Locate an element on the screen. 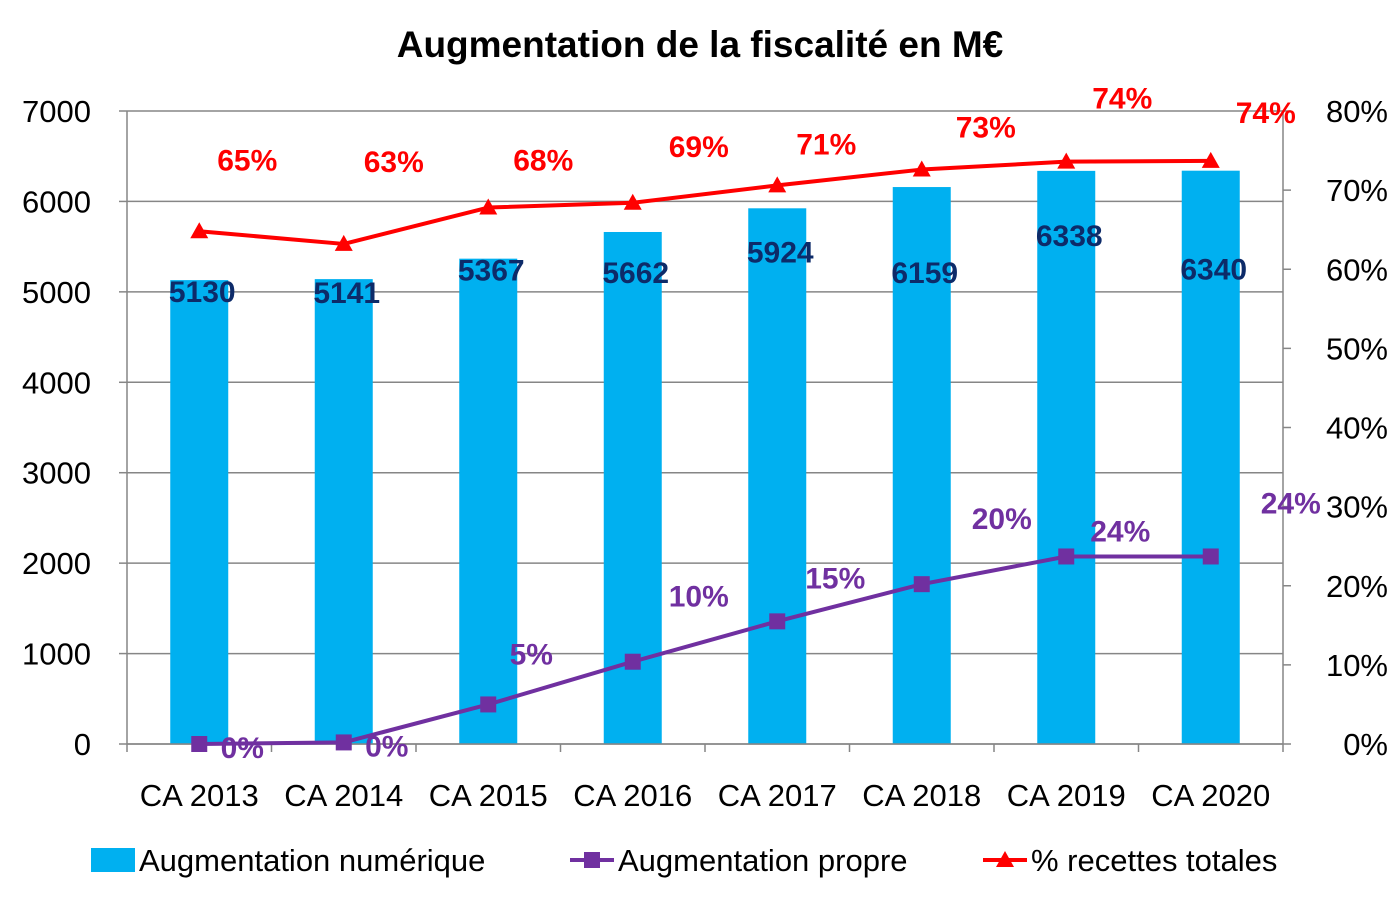  line-value-label: 20% is located at coordinates (1002, 519).